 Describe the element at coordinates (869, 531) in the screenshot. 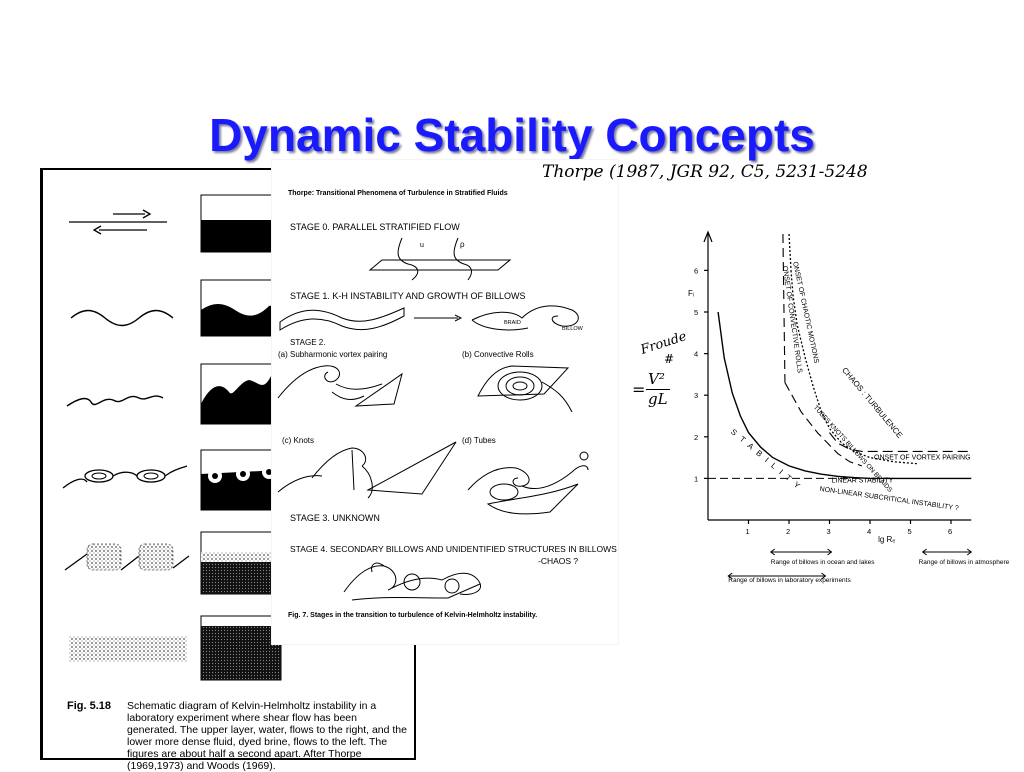

I see `x-tick-label: 4` at that location.